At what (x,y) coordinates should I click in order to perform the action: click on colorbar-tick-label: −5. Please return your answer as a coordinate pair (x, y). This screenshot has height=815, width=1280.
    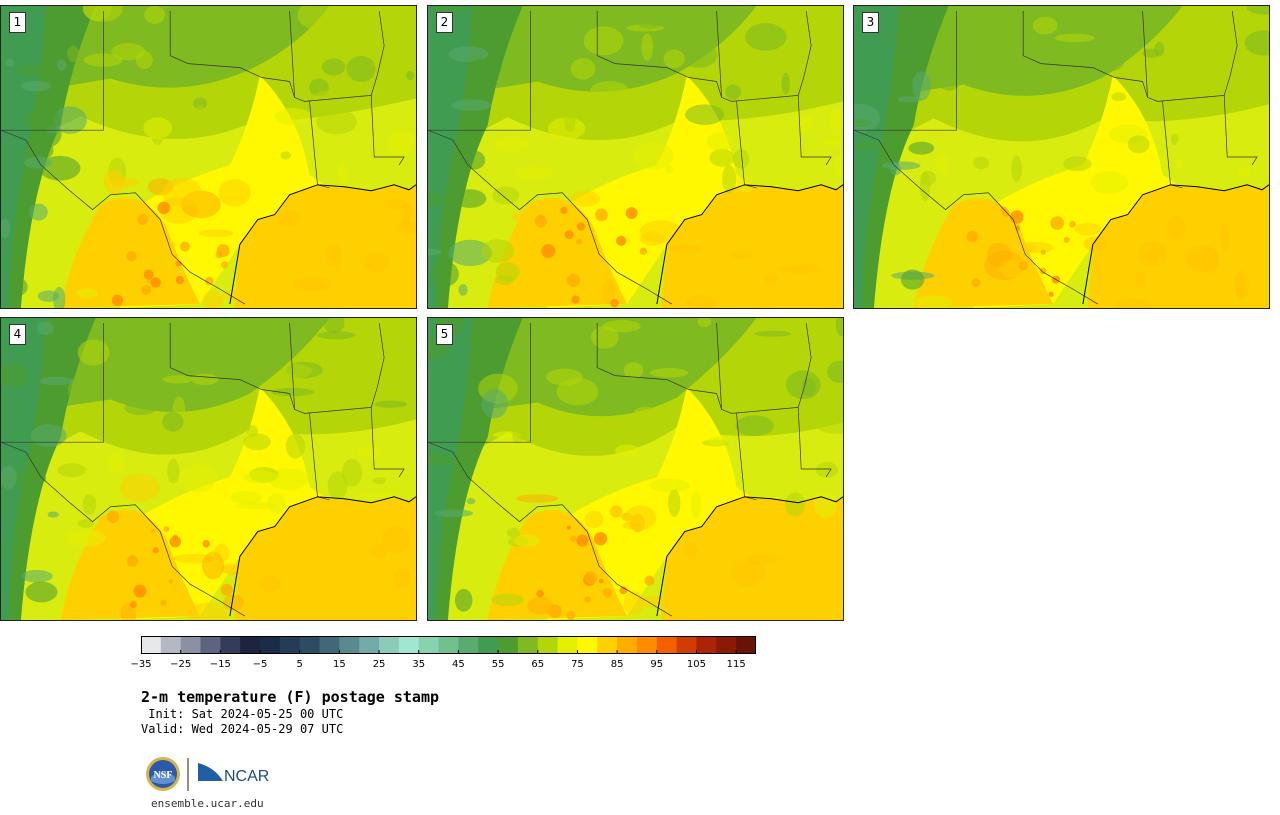
    Looking at the image, I should click on (260, 664).